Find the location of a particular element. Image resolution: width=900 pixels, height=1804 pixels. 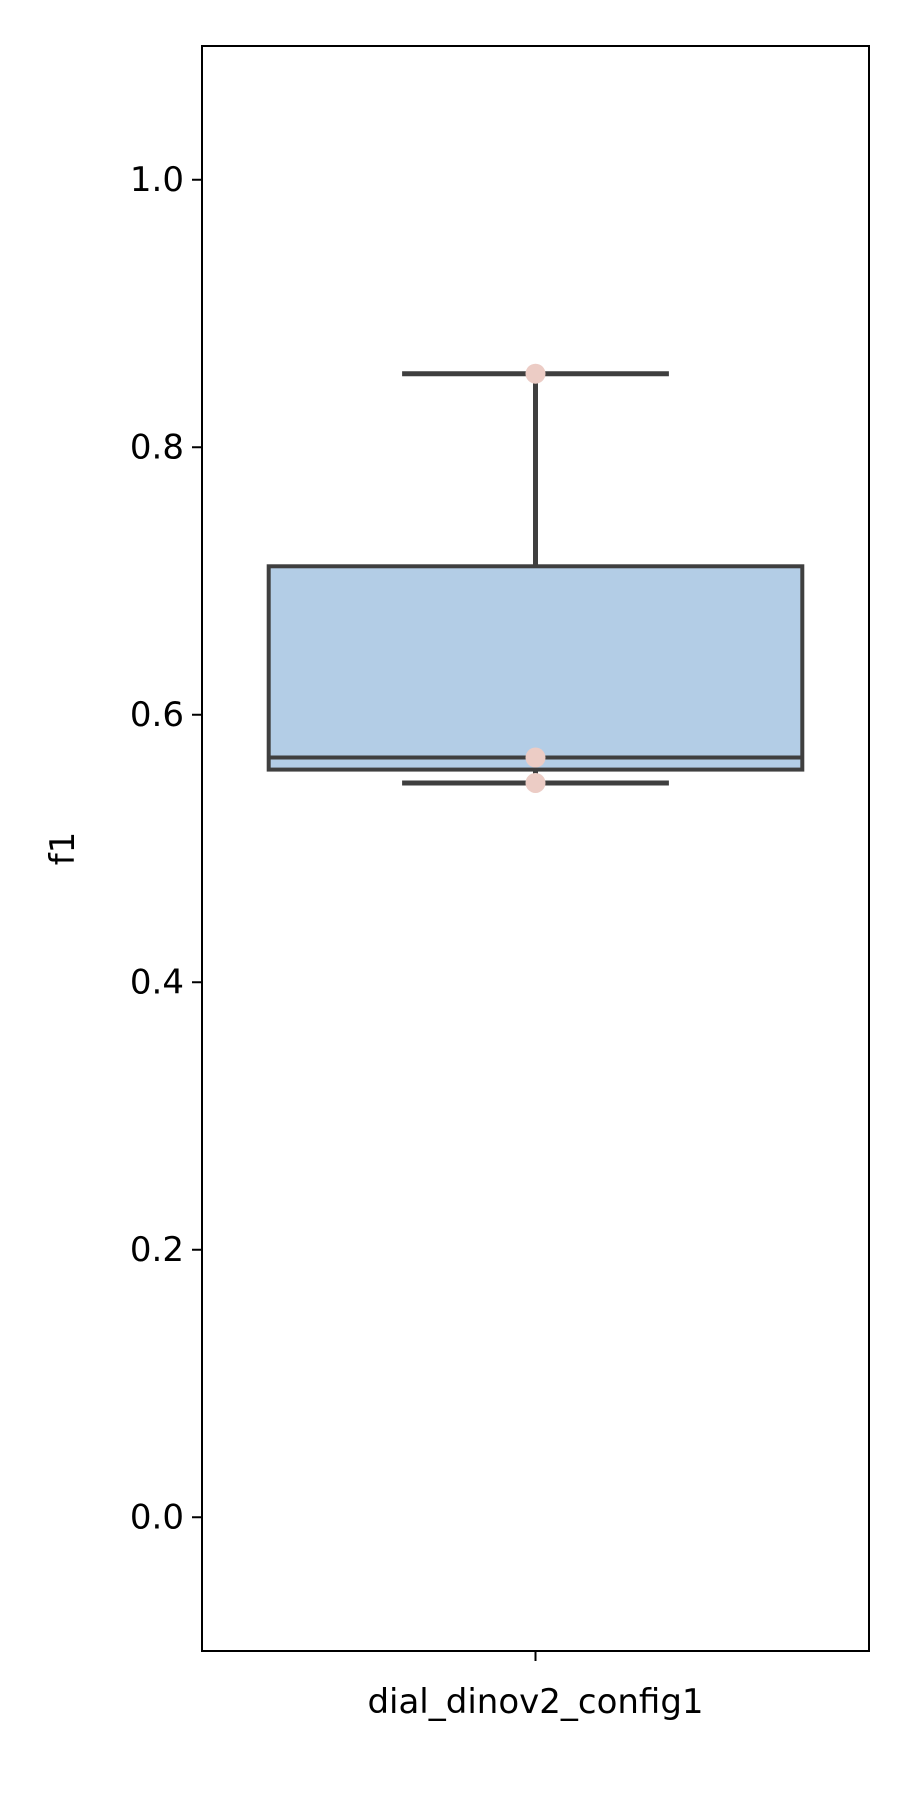

y-tick-label: 0.8 is located at coordinates (157, 447).